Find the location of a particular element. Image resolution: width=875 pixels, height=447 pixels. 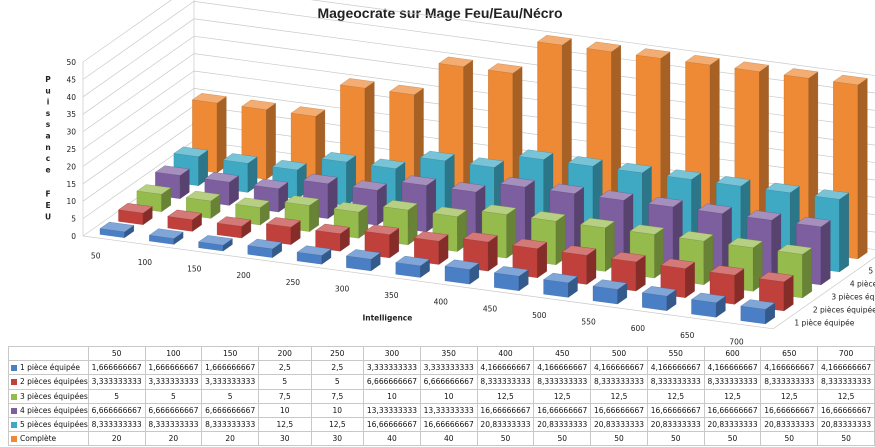

x-tick-label: 200 is located at coordinates (243, 275).